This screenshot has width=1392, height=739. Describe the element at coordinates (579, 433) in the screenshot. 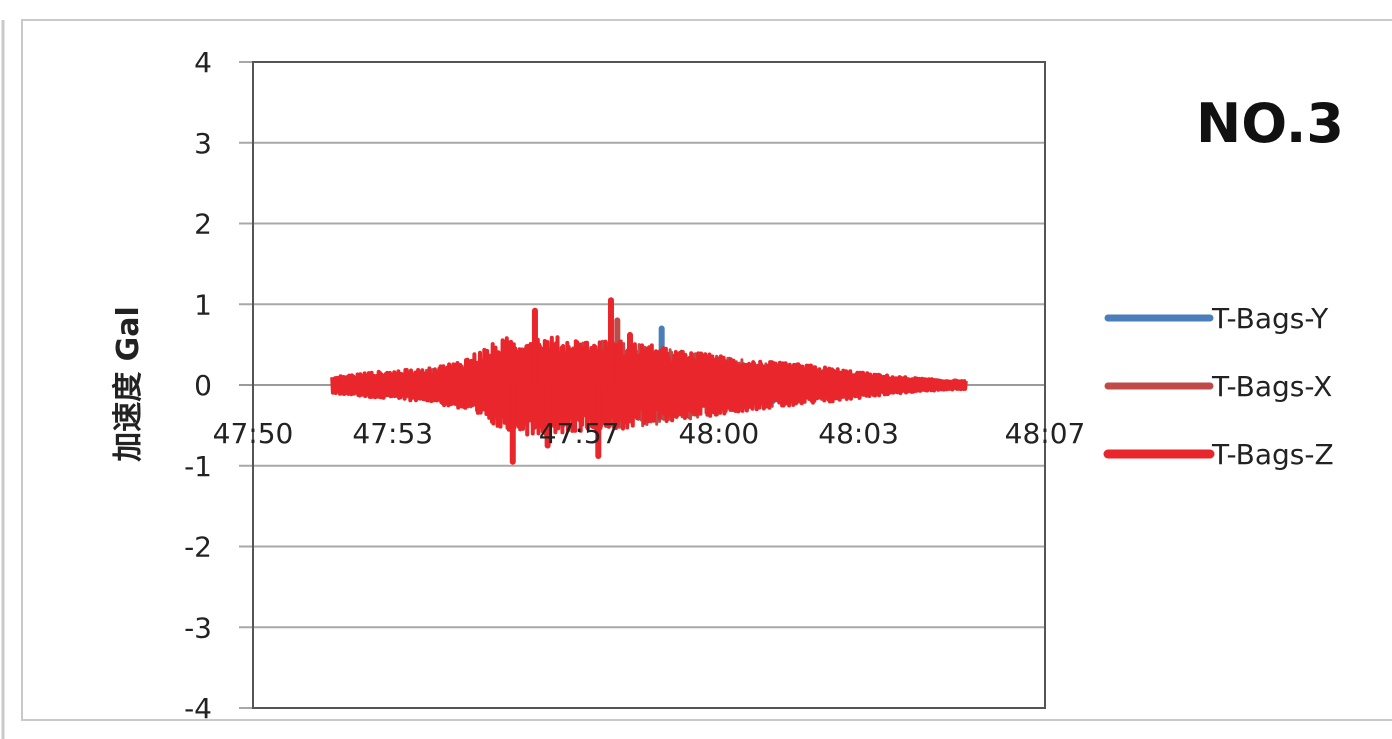

I see `x-tick-label: 47:57` at that location.